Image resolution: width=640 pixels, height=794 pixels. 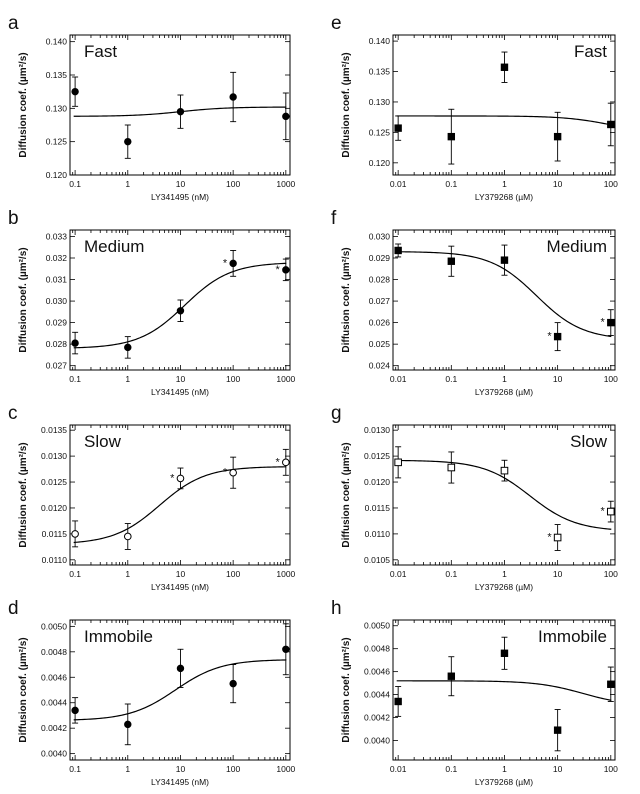 I want to click on y-tick-label: 0.031, so click(x=57, y=280).